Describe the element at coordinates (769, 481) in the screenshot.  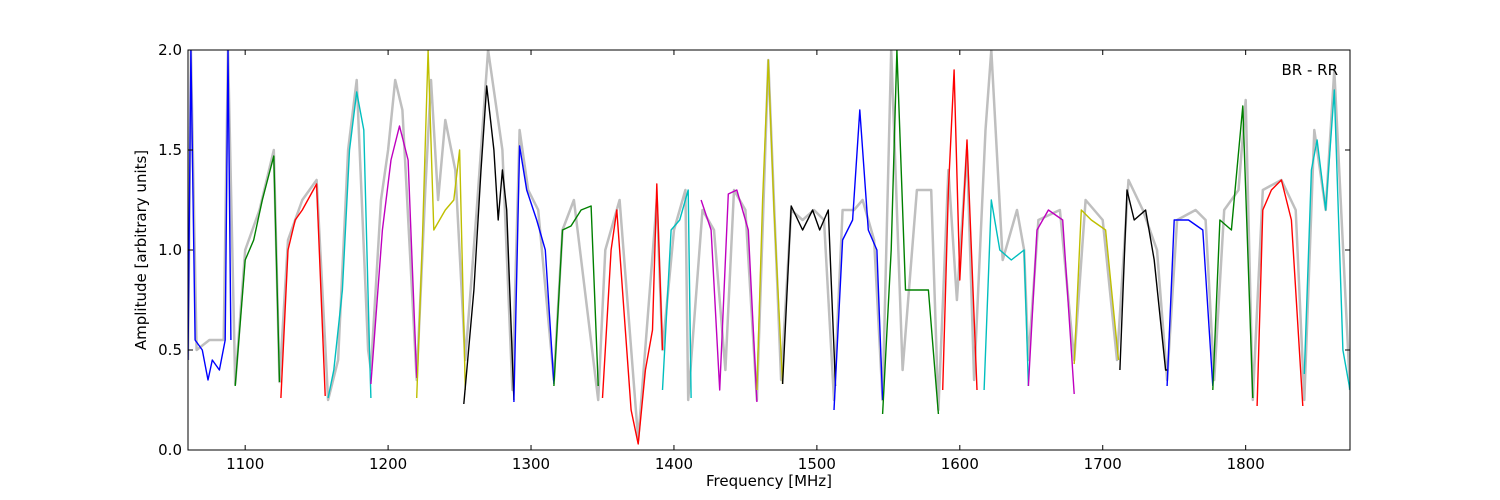
I see `x-axis-label: Frequency [MHz]` at that location.